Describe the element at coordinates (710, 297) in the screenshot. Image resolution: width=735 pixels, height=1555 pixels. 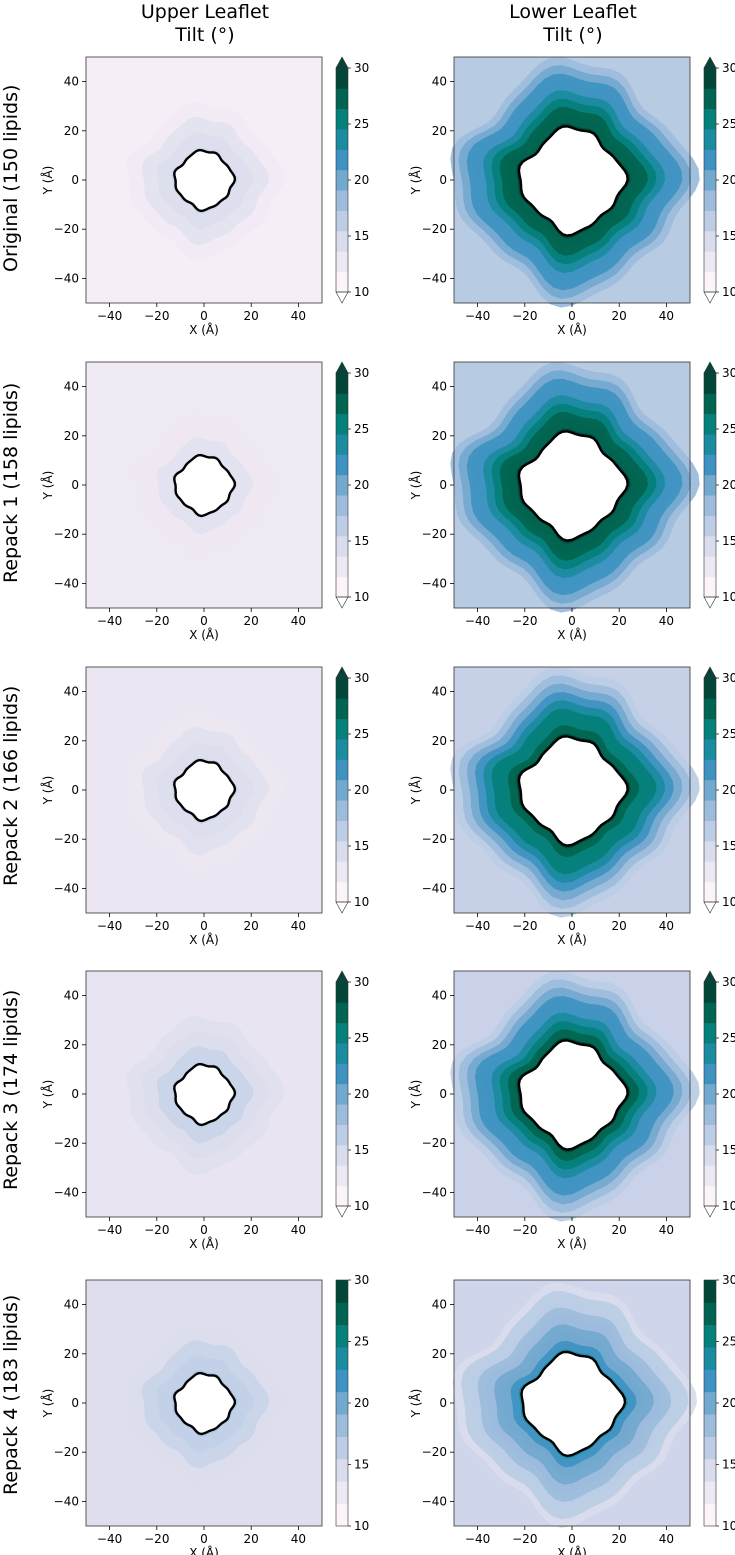
I see `colorbar-extend-bottom` at that location.